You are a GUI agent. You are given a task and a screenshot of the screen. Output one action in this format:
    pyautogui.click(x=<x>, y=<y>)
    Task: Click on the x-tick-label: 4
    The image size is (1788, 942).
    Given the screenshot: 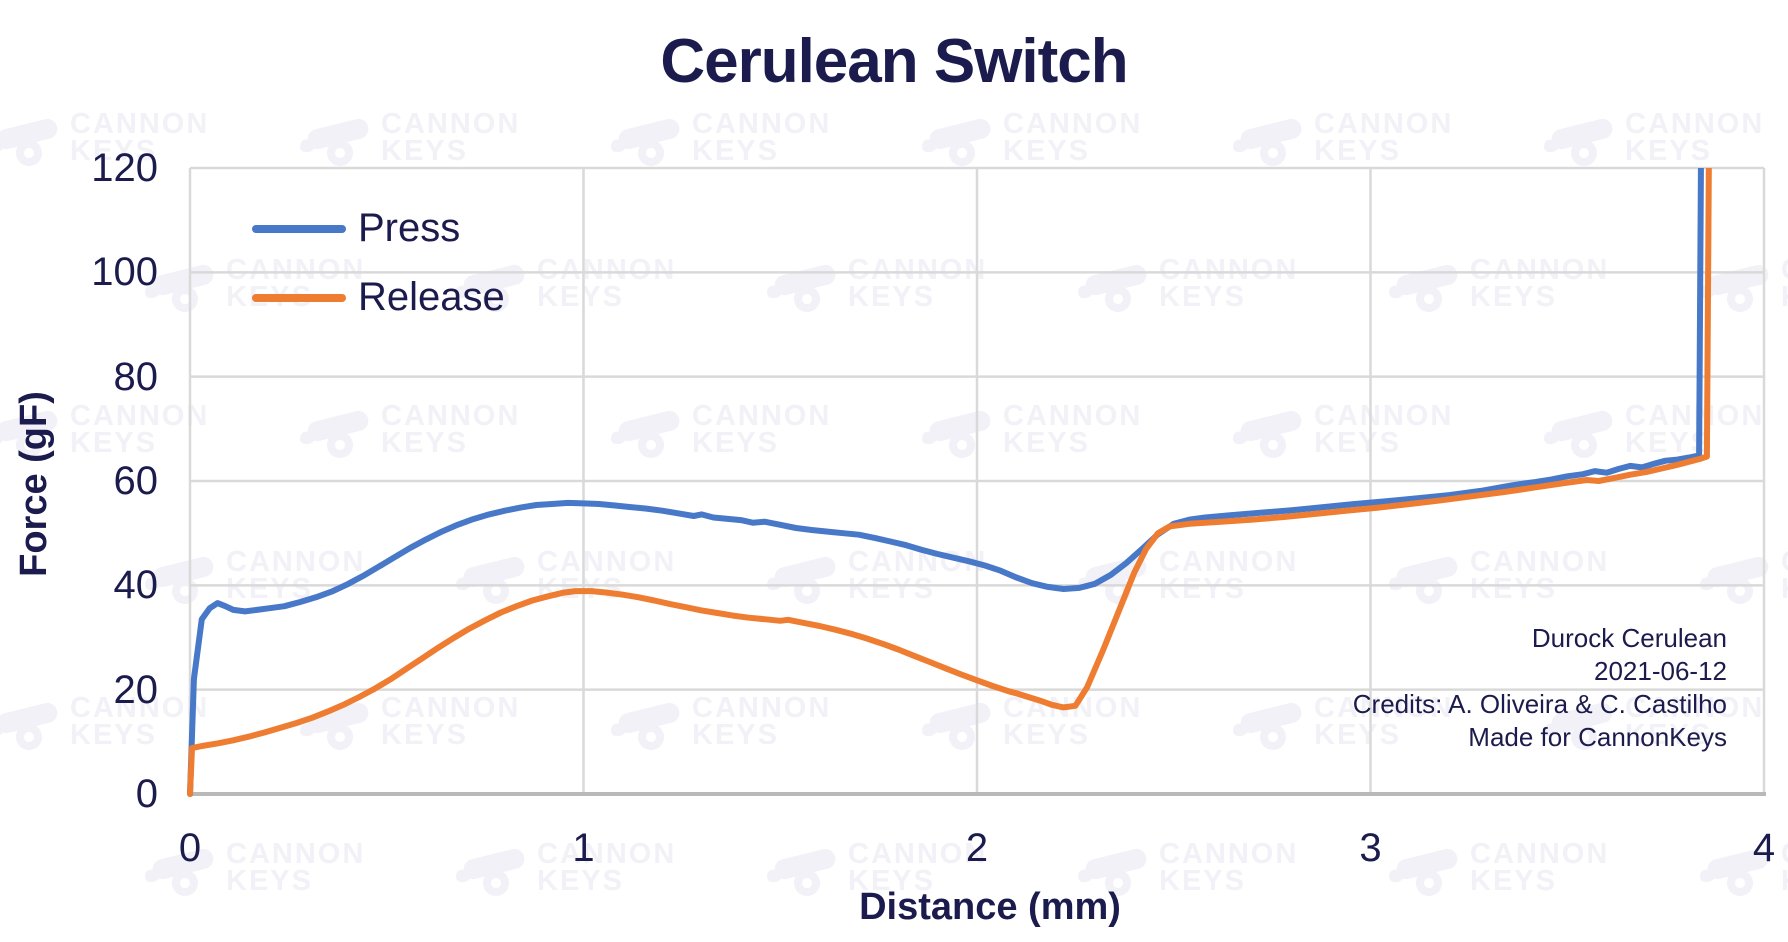 What is the action you would take?
    pyautogui.click(x=1764, y=848)
    